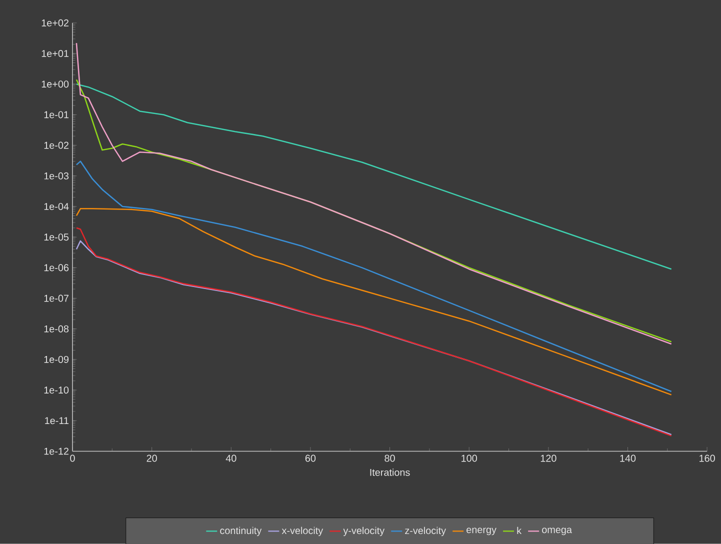 This screenshot has width=721, height=544. What do you see at coordinates (481, 532) in the screenshot?
I see `legend-label: energy` at bounding box center [481, 532].